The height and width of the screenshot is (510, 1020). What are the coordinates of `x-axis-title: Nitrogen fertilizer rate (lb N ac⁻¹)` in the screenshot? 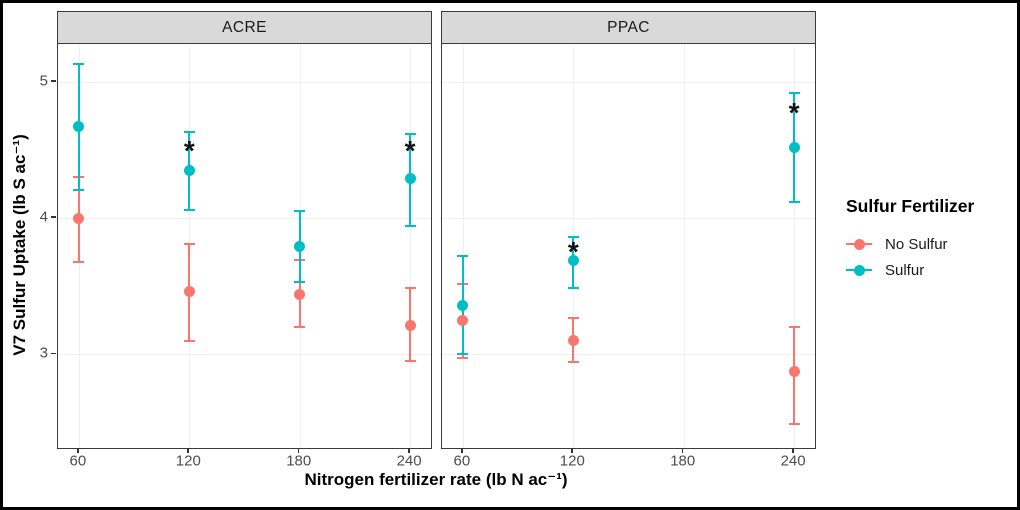 It's located at (436, 479).